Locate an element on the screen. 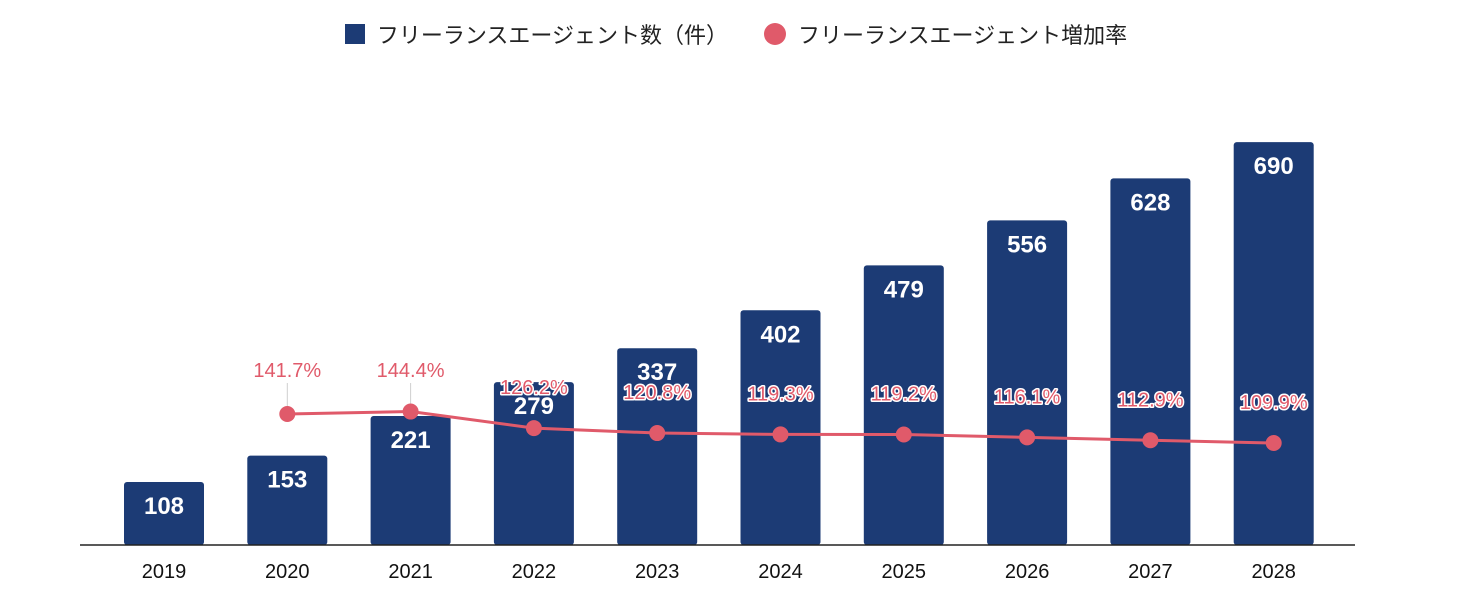  bar-value-label-2028: 690 is located at coordinates (1274, 166).